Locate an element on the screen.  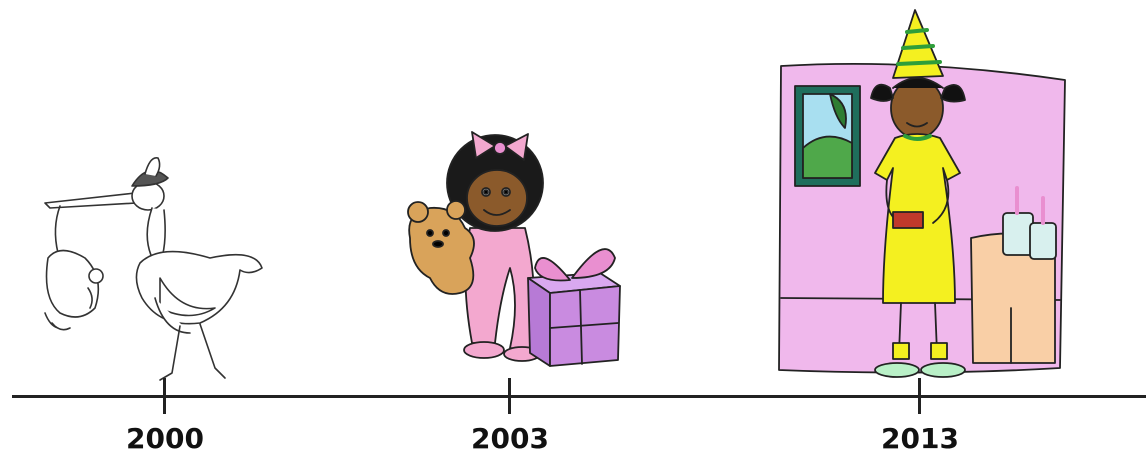
timeline-tick-2003 is located at coordinates (509, 396).